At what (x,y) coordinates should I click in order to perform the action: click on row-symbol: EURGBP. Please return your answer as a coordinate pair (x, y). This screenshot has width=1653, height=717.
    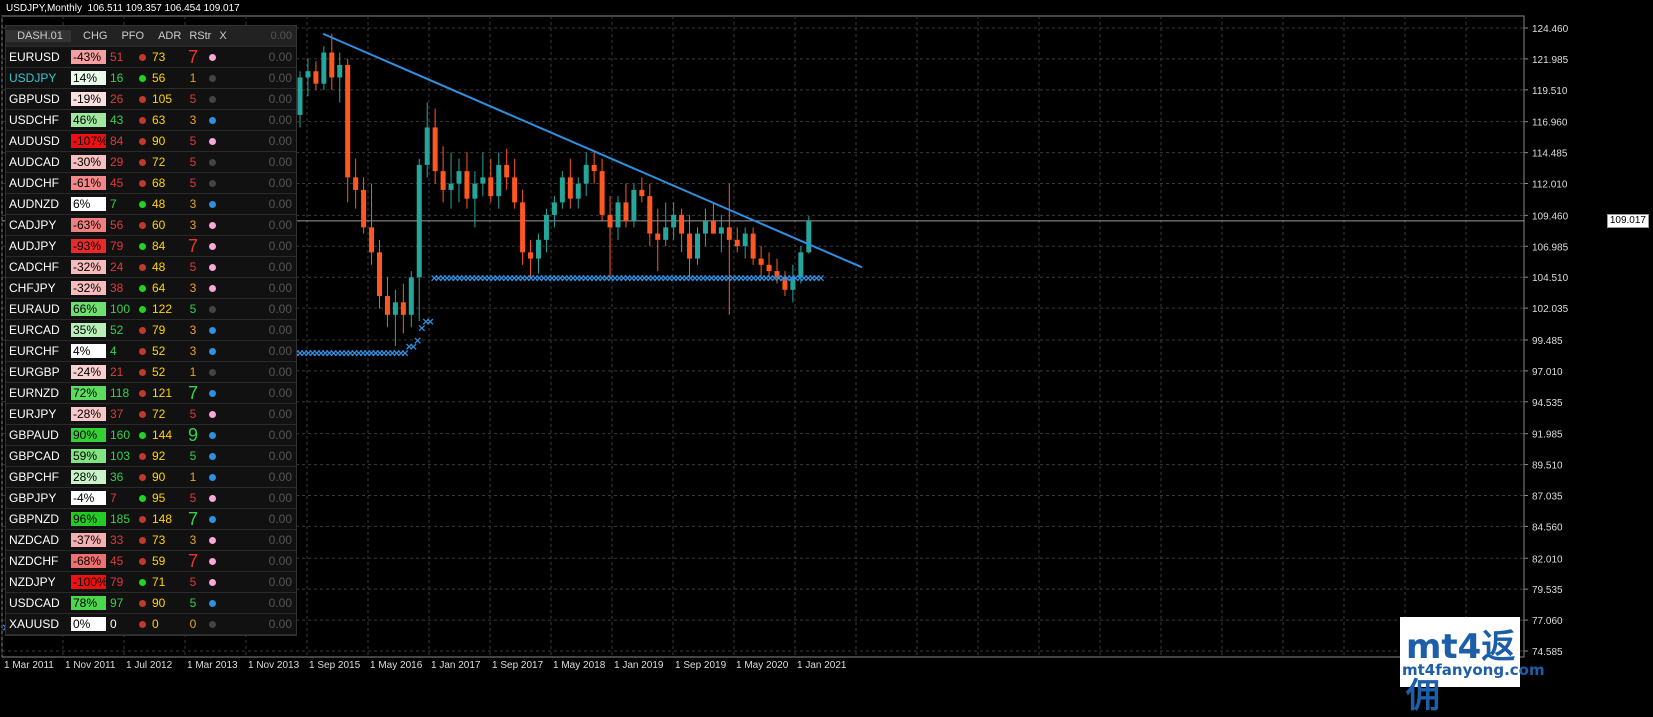
    Looking at the image, I should click on (34, 372).